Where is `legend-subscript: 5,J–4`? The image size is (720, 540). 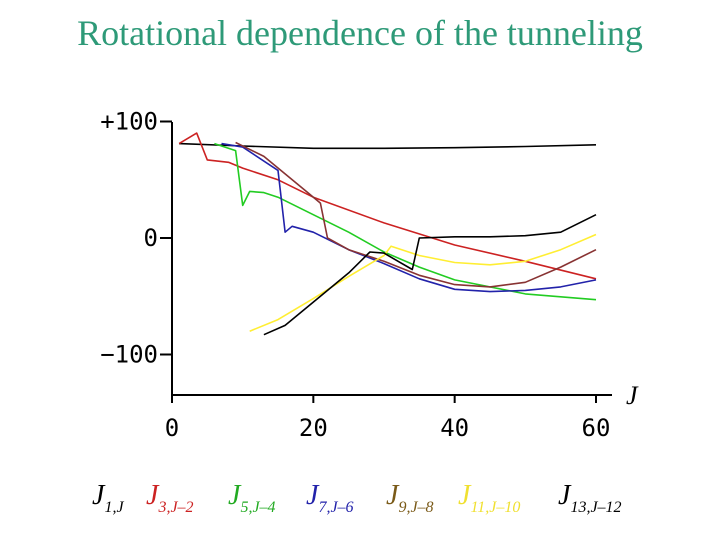 legend-subscript: 5,J–4 is located at coordinates (257, 507).